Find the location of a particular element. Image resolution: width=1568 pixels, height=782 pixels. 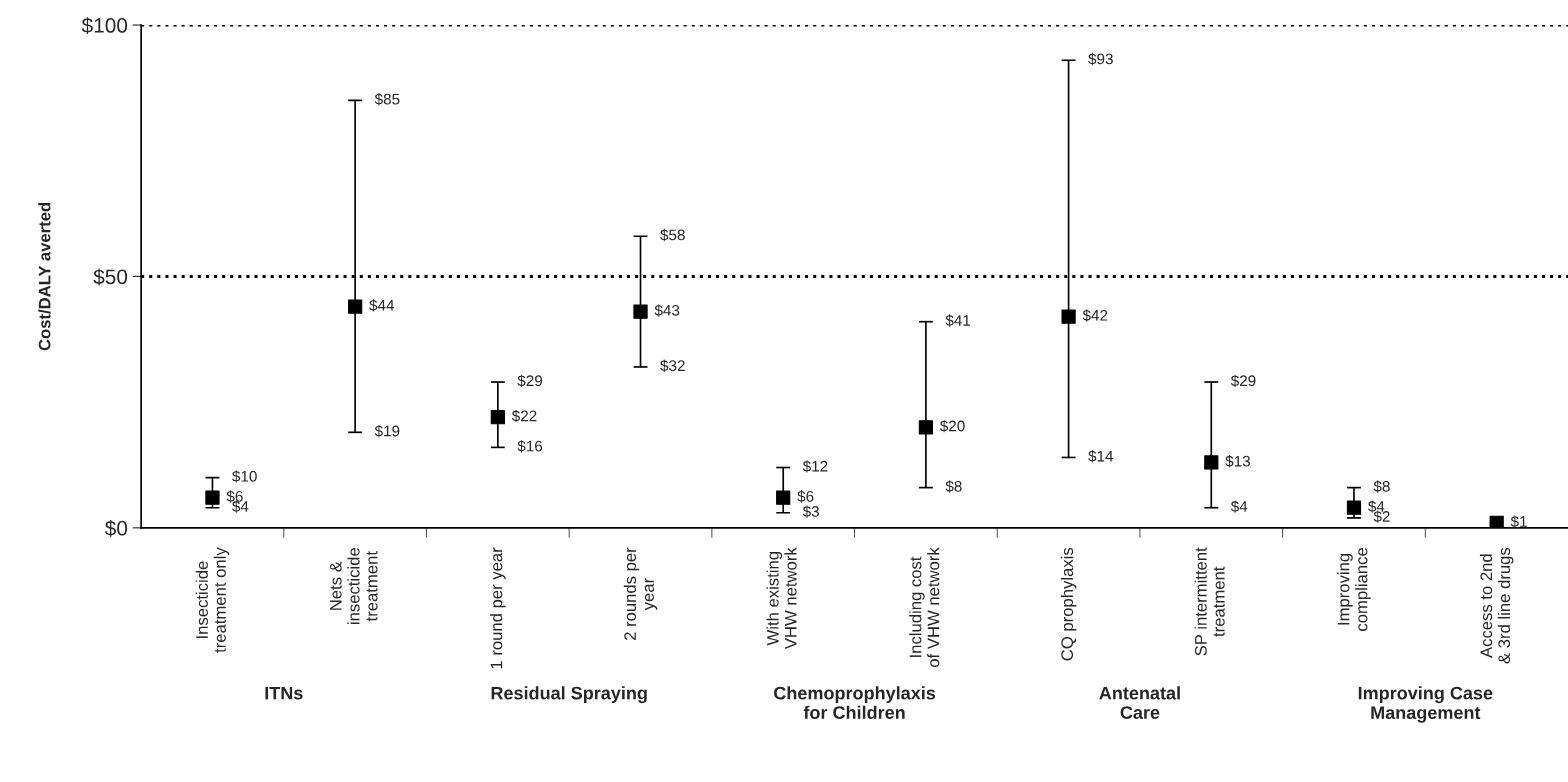

x-tick-label: Insecticide treatment only is located at coordinates (212, 600).